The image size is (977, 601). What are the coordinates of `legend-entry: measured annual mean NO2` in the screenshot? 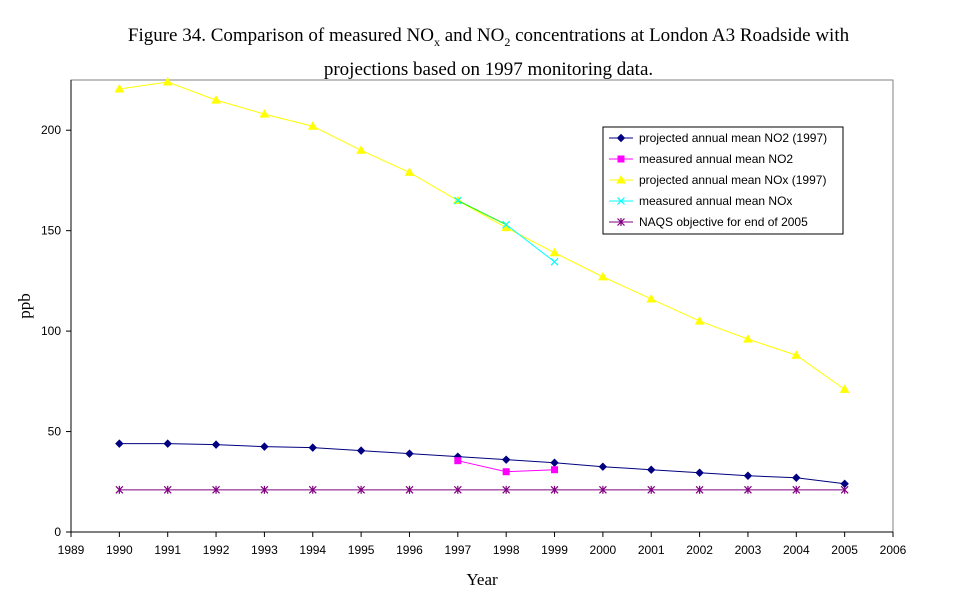 It's located at (701, 159).